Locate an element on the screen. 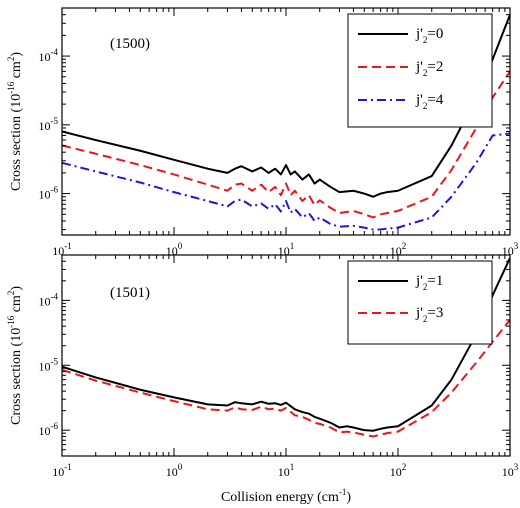 The width and height of the screenshot is (520, 508). x-tick-label: 10¹ is located at coordinates (286, 470).